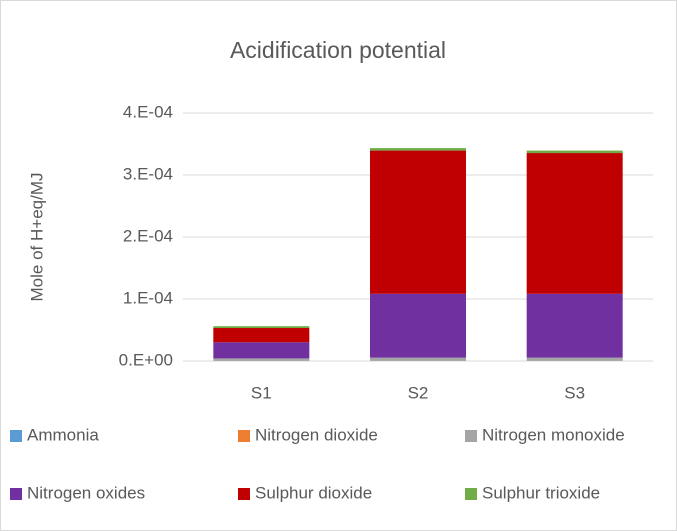 This screenshot has height=531, width=677. What do you see at coordinates (261, 392) in the screenshot?
I see `x-tick-label: S1` at bounding box center [261, 392].